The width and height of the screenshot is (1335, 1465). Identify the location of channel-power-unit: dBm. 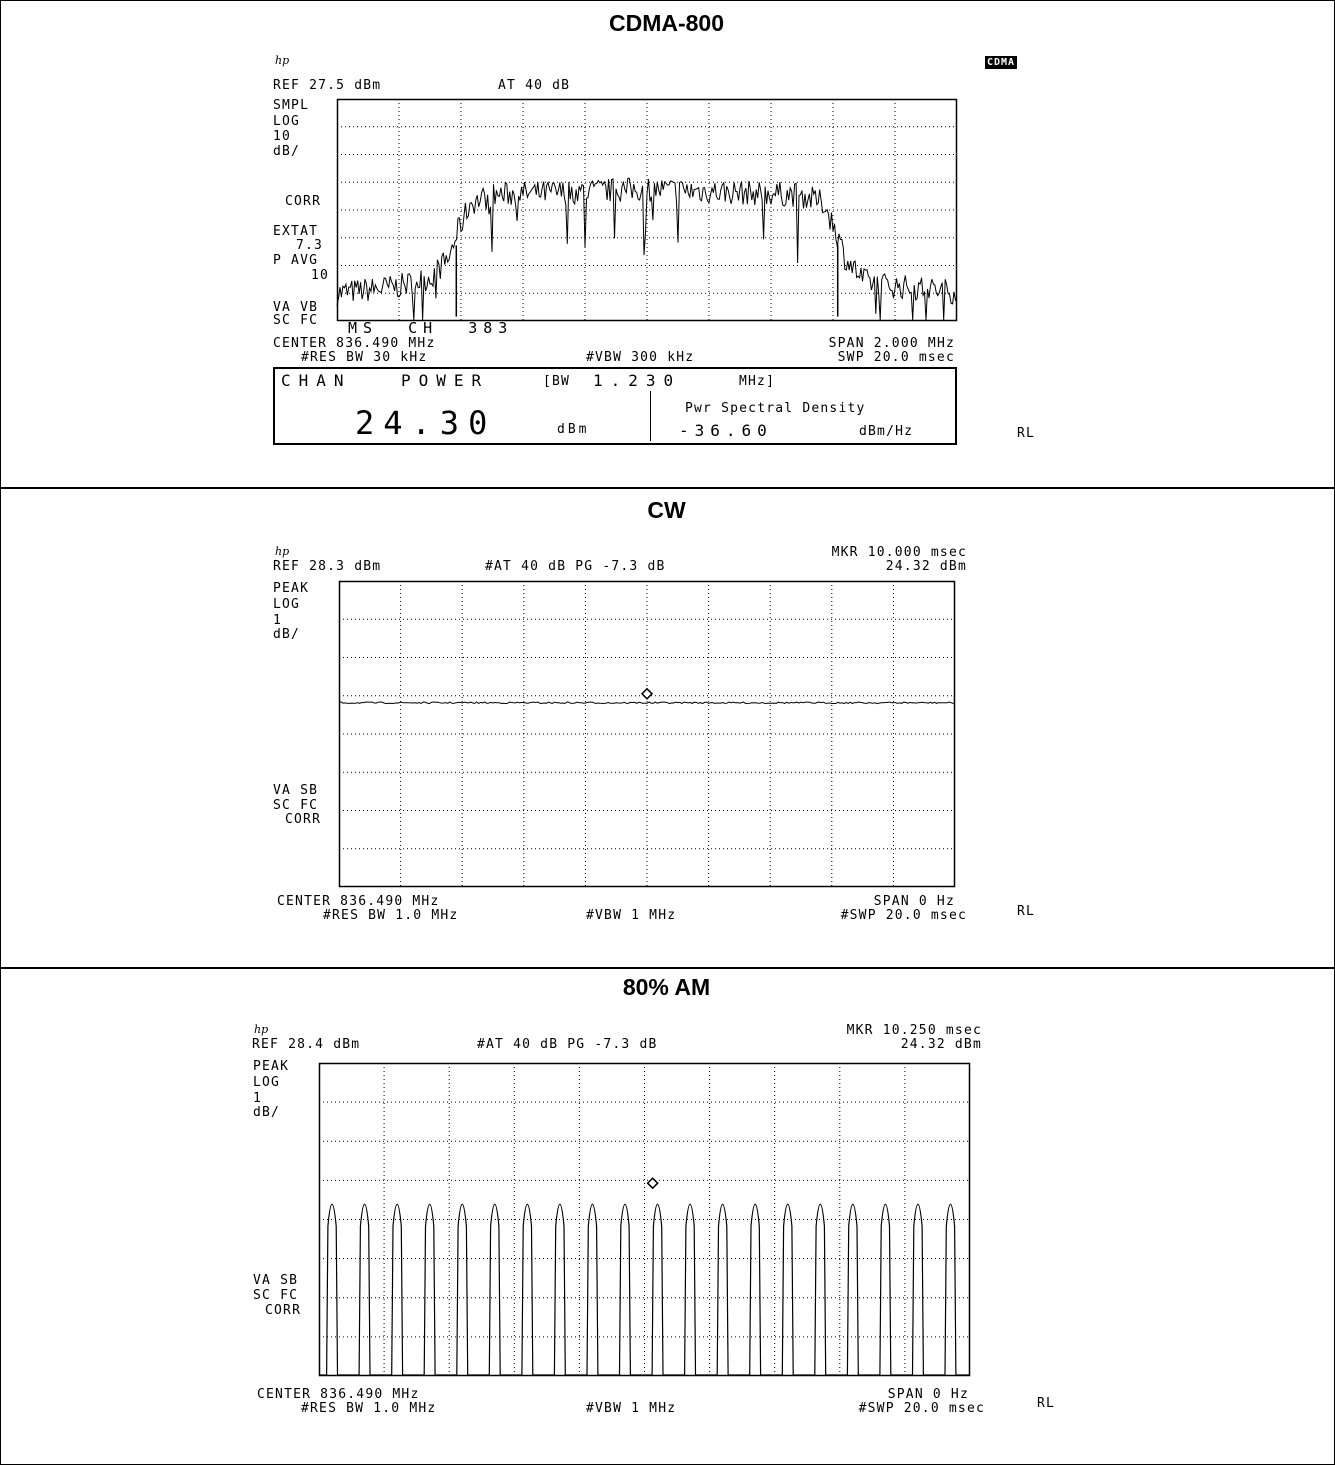
(573, 429).